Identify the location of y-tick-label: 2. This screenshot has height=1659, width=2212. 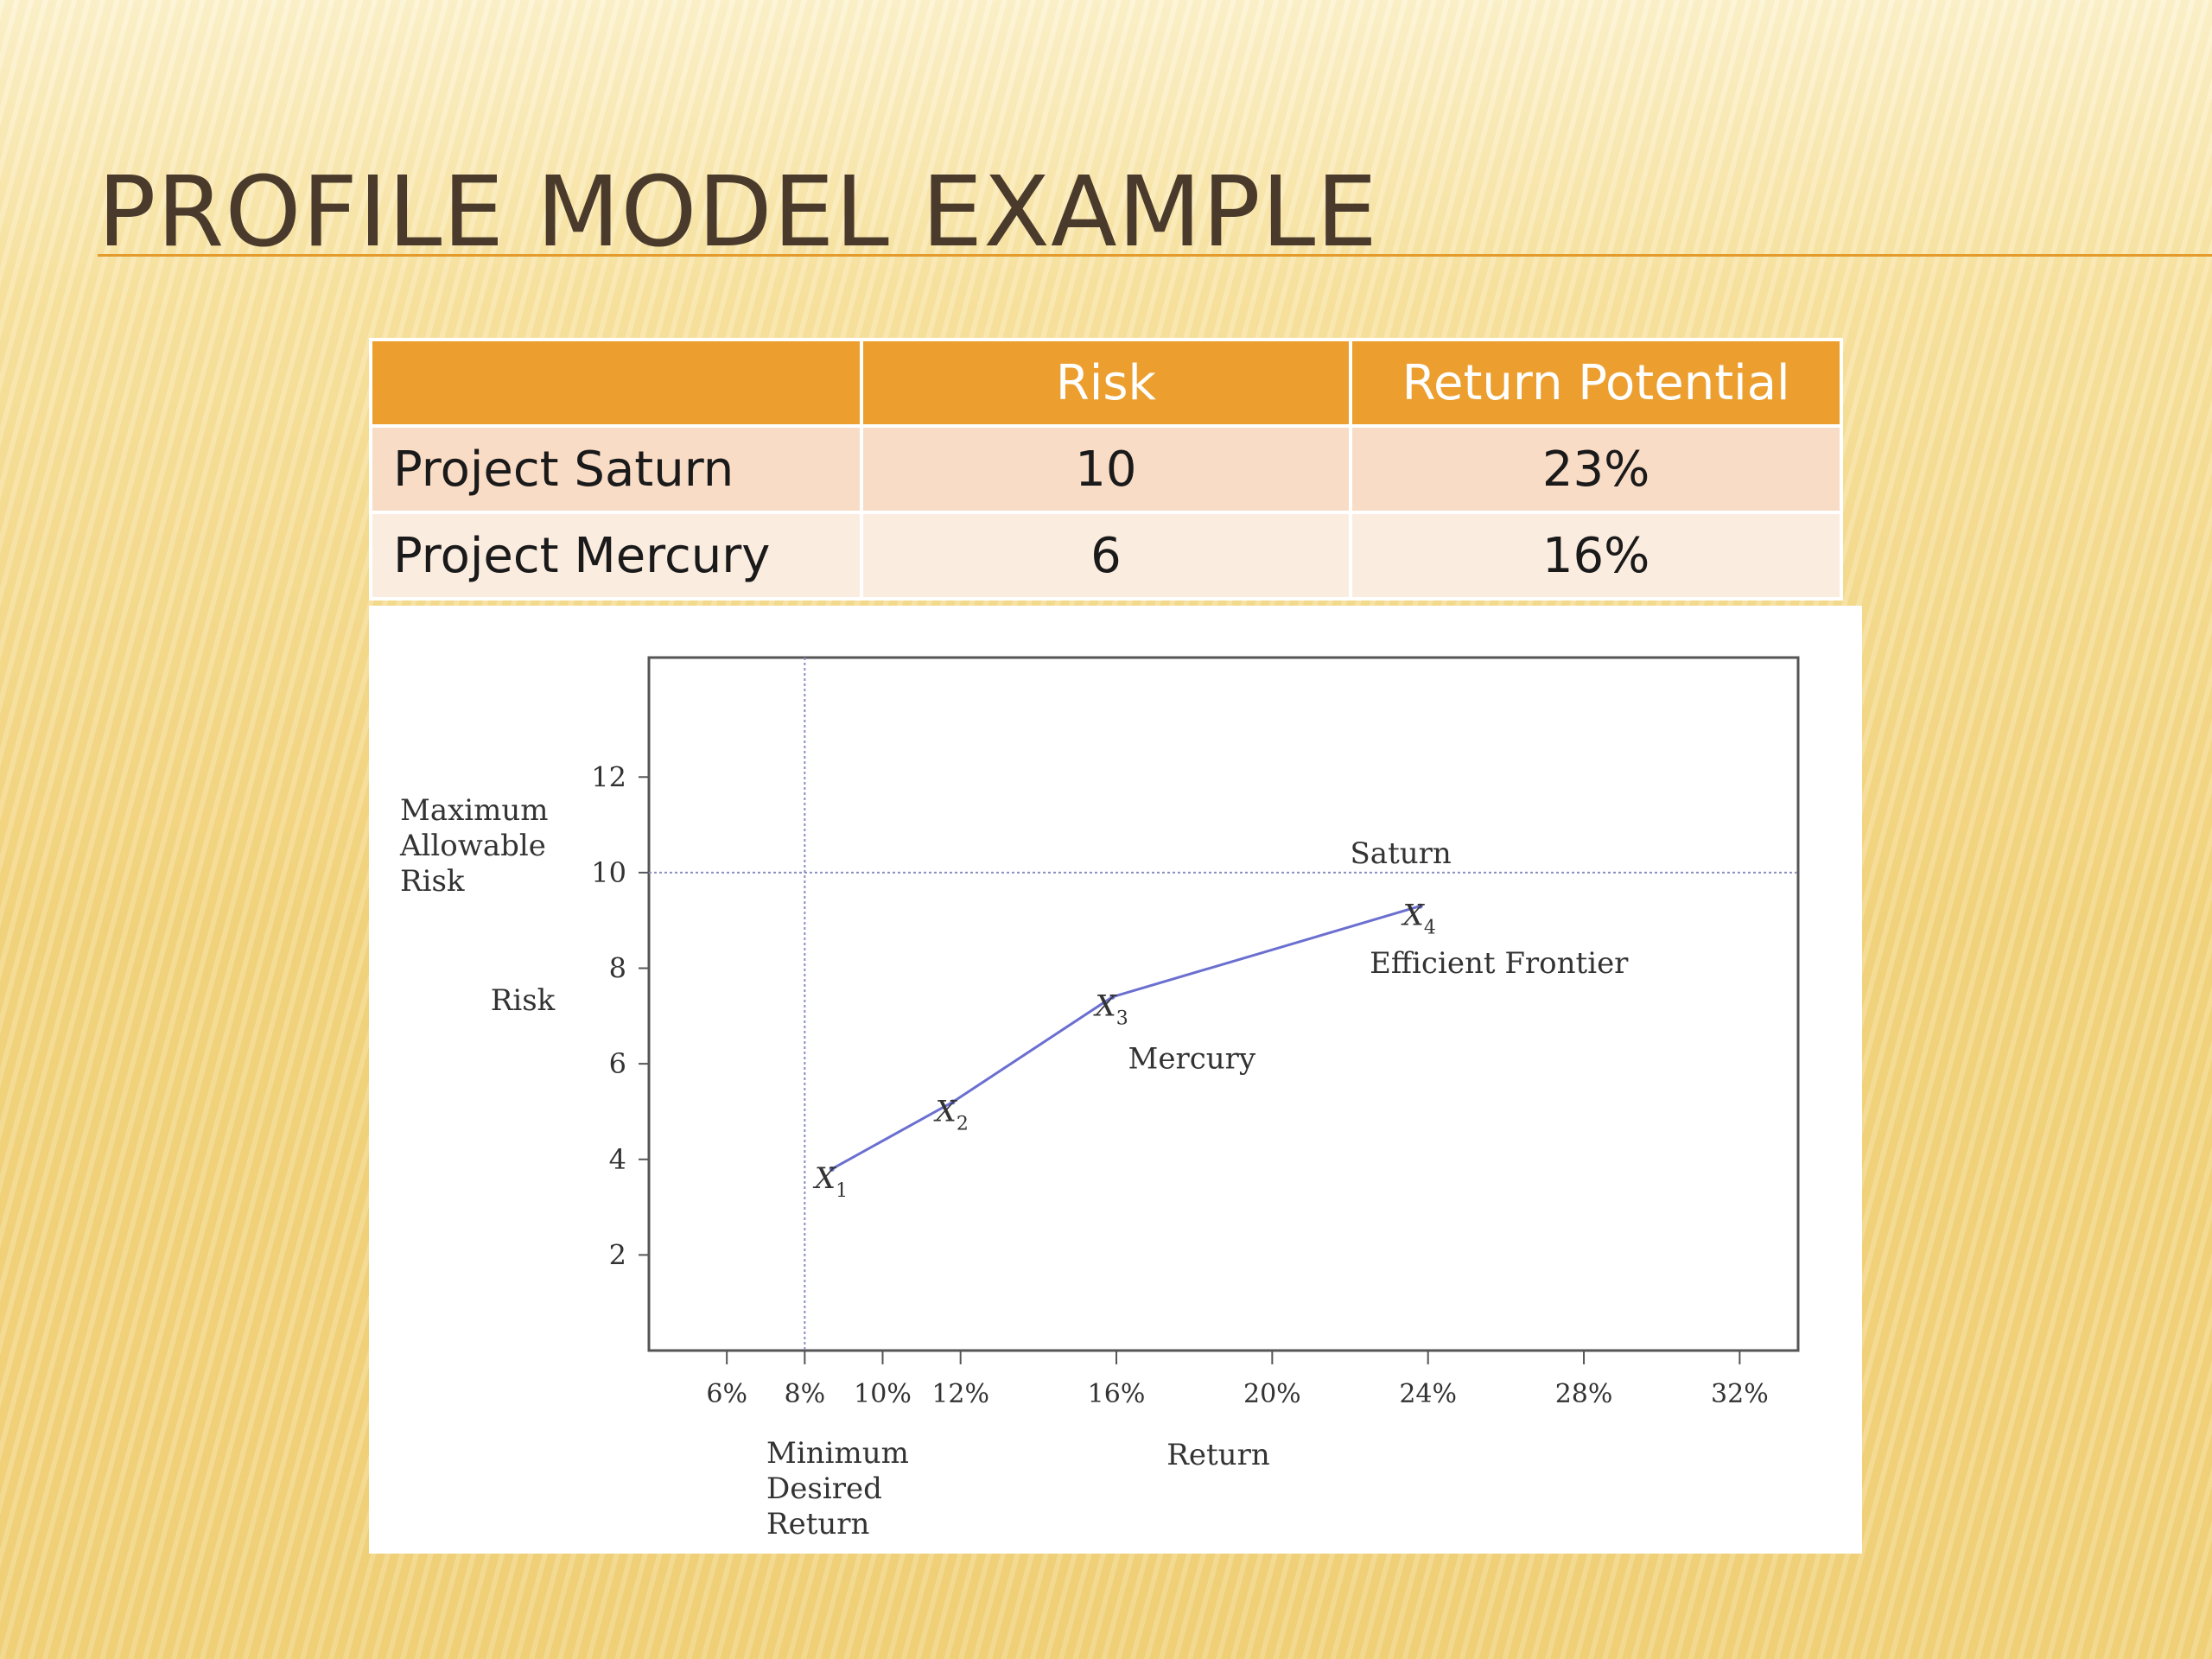
(617, 1254).